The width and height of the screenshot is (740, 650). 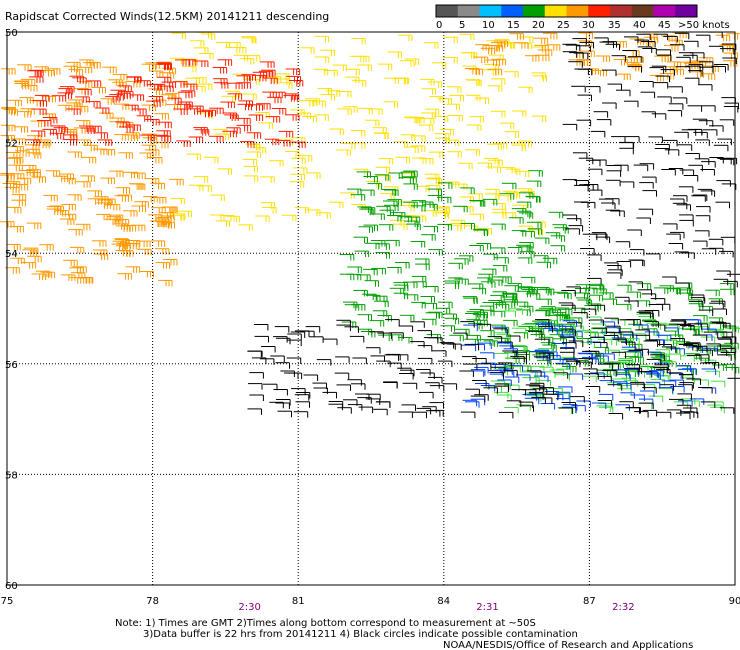 What do you see at coordinates (642, 11) in the screenshot?
I see `legend-swatch` at bounding box center [642, 11].